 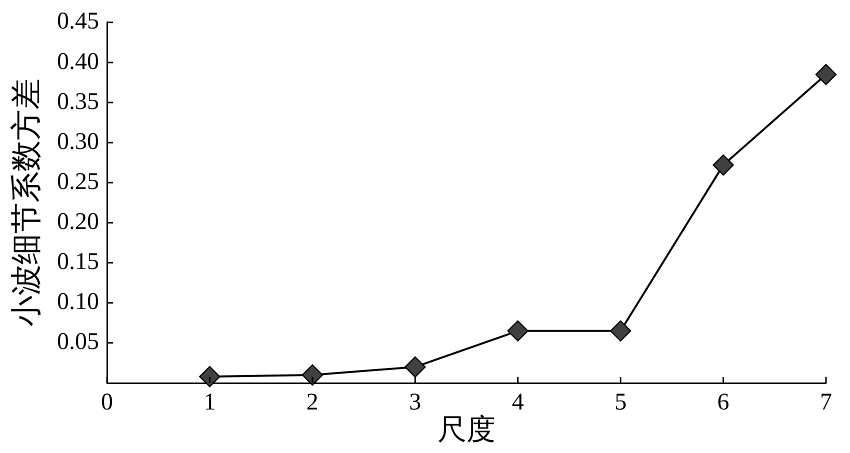 I want to click on x-axis-title: 尺度, so click(x=467, y=430).